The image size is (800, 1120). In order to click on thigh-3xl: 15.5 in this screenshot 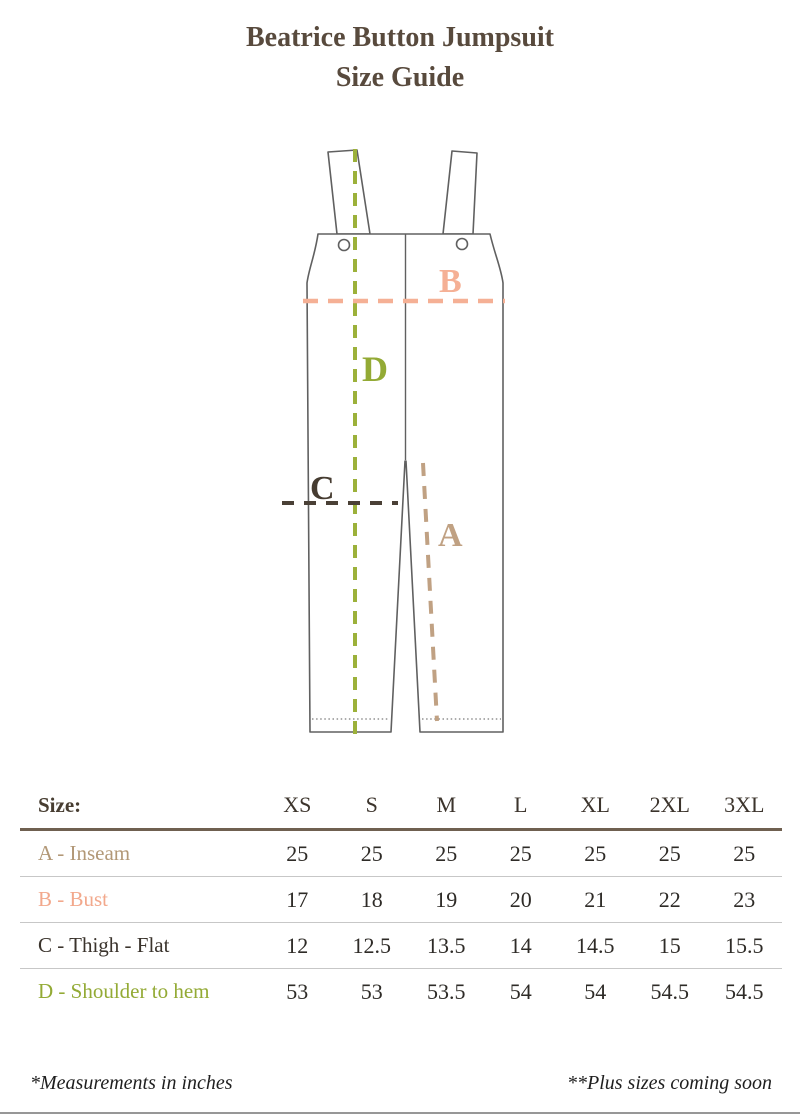, I will do `click(744, 945)`.